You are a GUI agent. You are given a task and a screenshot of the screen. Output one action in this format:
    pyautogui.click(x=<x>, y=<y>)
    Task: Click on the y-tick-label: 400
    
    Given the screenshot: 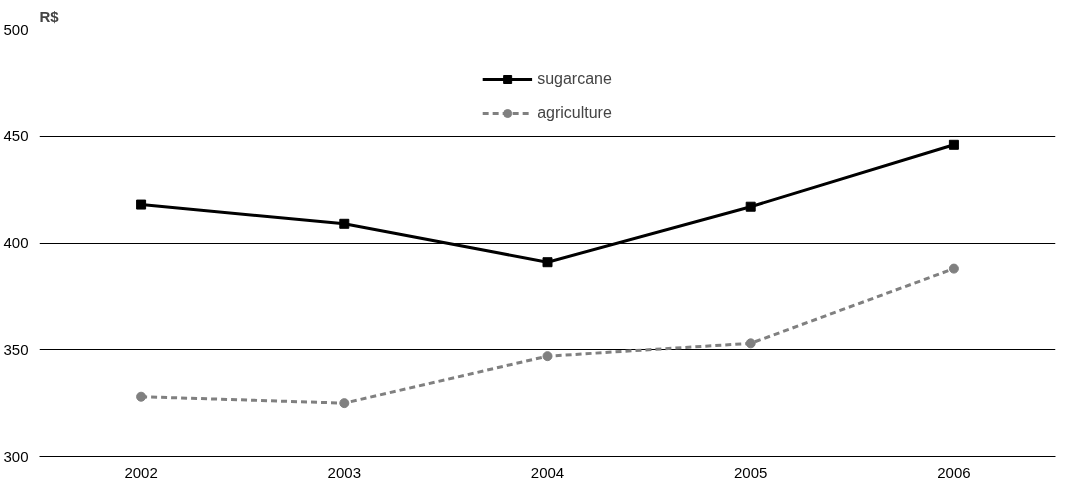 What is the action you would take?
    pyautogui.click(x=16, y=242)
    